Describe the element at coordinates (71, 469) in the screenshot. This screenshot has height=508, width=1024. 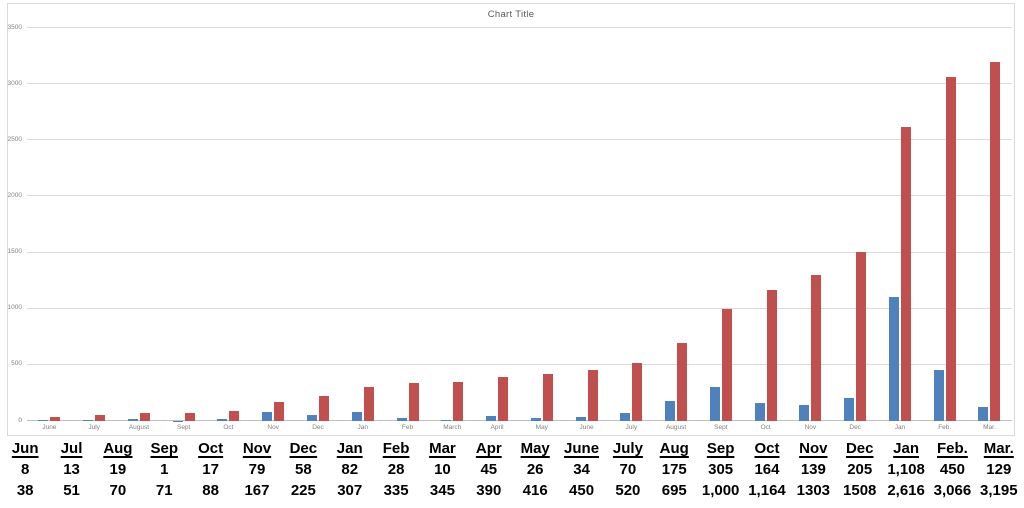
I see `table-monthly-cell: 13` at that location.